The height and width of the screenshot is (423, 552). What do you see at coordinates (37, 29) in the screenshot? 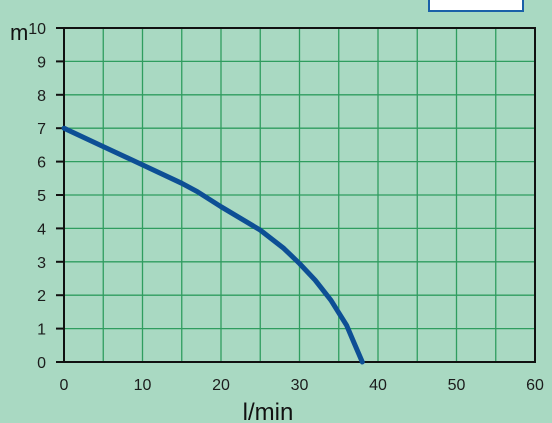
I see `y-tick-label: 10` at bounding box center [37, 29].